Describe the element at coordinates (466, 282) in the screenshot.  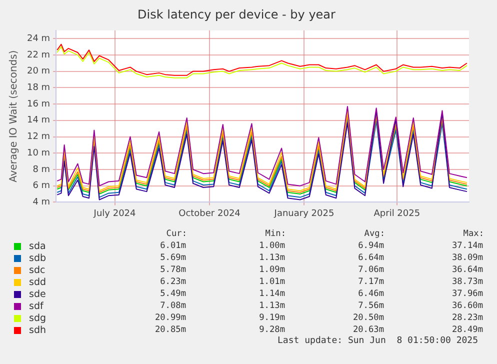
I see `text: 38.73m` at that location.